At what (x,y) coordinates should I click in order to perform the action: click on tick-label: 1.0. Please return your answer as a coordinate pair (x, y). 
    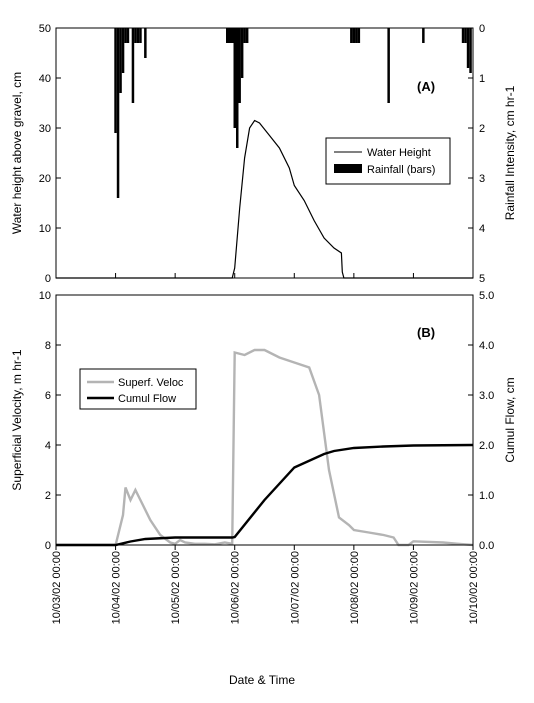
    Looking at the image, I should click on (486, 496).